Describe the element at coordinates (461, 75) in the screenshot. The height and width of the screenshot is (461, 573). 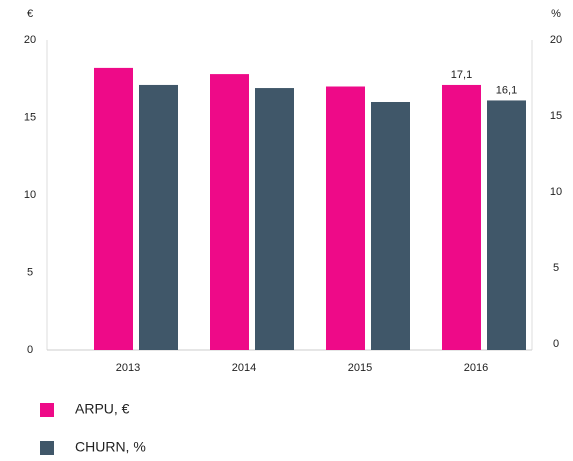
I see `data-label: 17,1` at that location.